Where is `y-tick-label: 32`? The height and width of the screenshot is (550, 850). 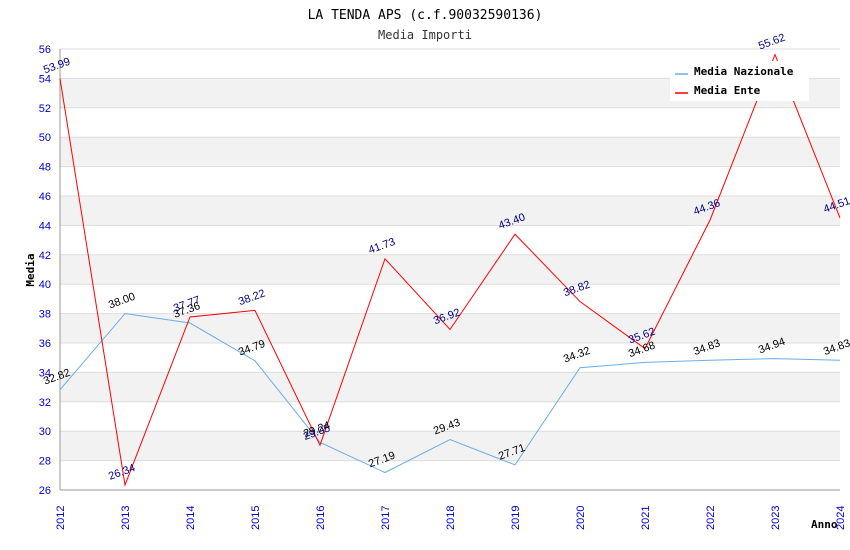
y-tick-label: 32 is located at coordinates (45, 403).